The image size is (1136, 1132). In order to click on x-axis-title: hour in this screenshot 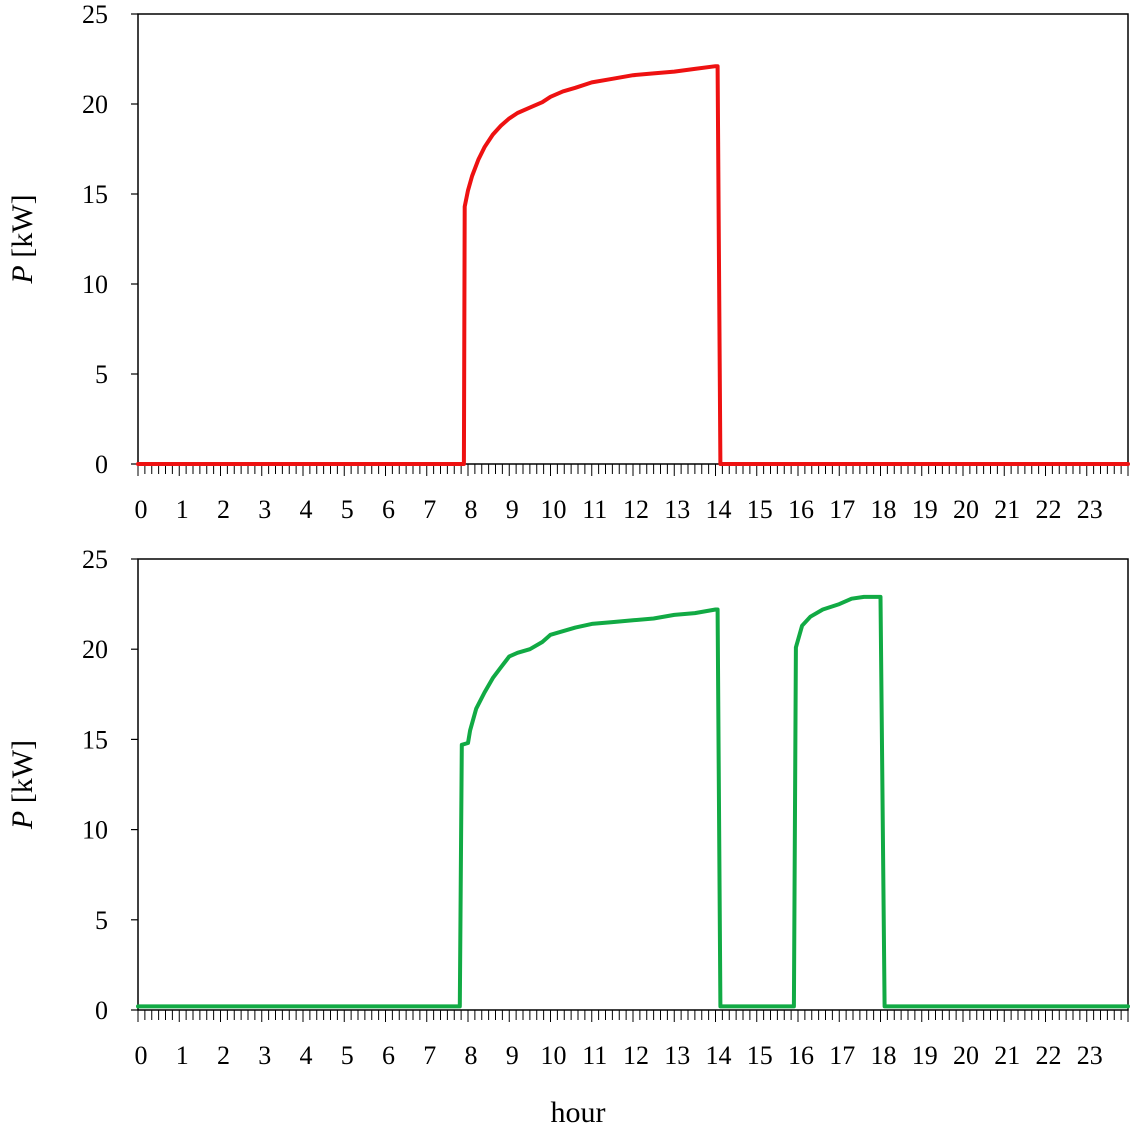, I will do `click(578, 1112)`.